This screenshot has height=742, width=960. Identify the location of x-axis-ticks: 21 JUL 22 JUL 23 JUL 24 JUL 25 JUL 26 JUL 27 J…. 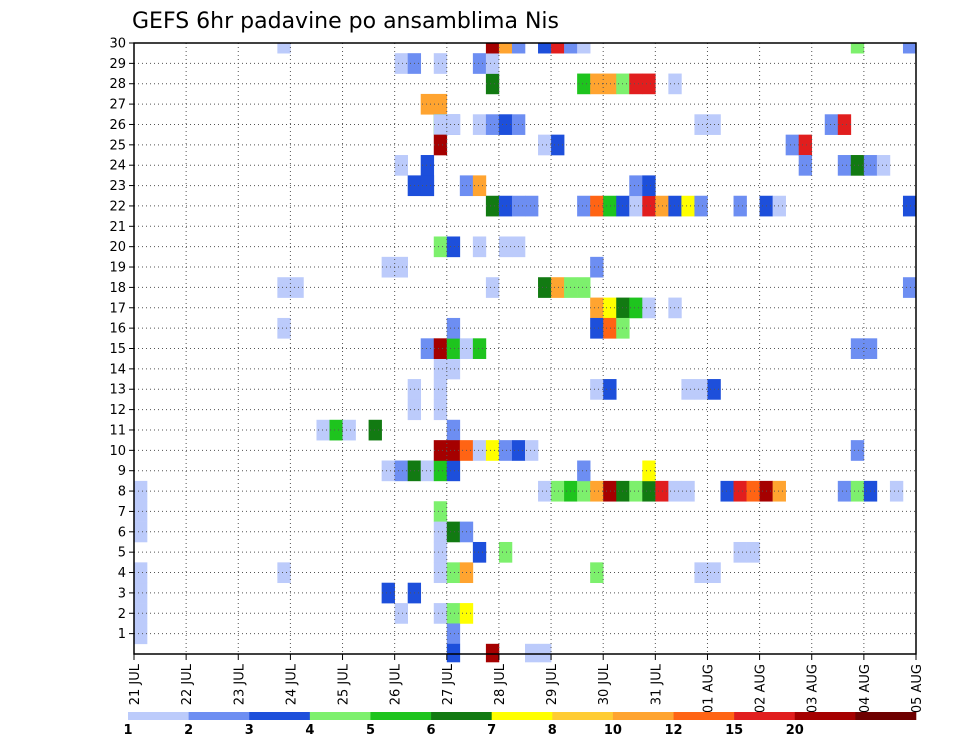
(526, 683).